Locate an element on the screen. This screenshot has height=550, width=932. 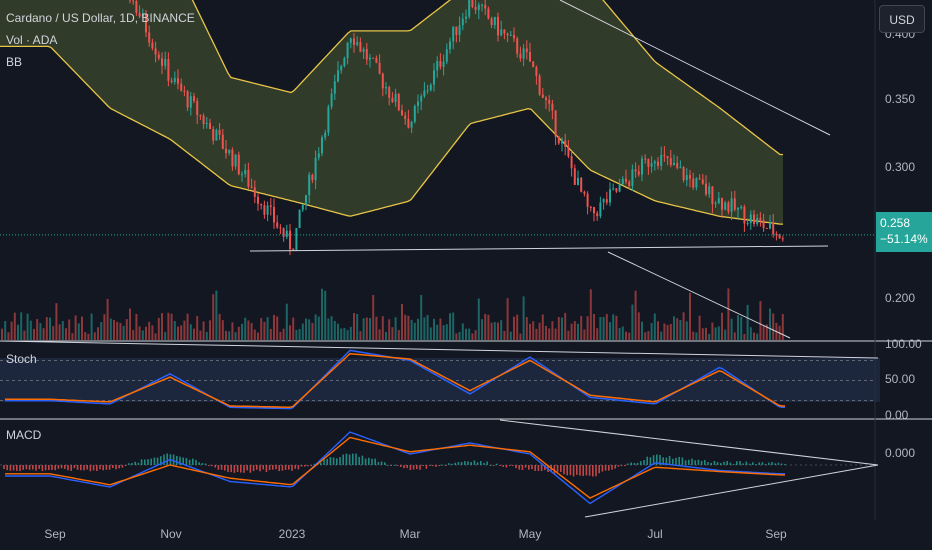
x-tick-label: Jul is located at coordinates (654, 534).